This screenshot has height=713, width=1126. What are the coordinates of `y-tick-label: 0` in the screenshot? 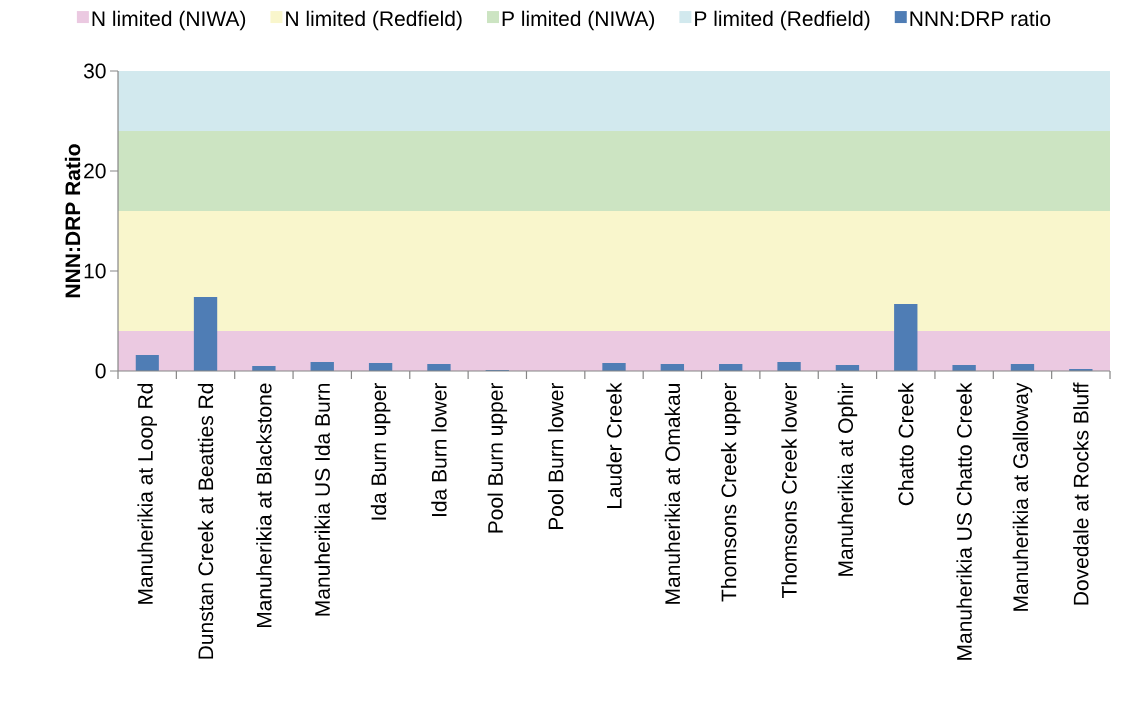 It's located at (100, 371).